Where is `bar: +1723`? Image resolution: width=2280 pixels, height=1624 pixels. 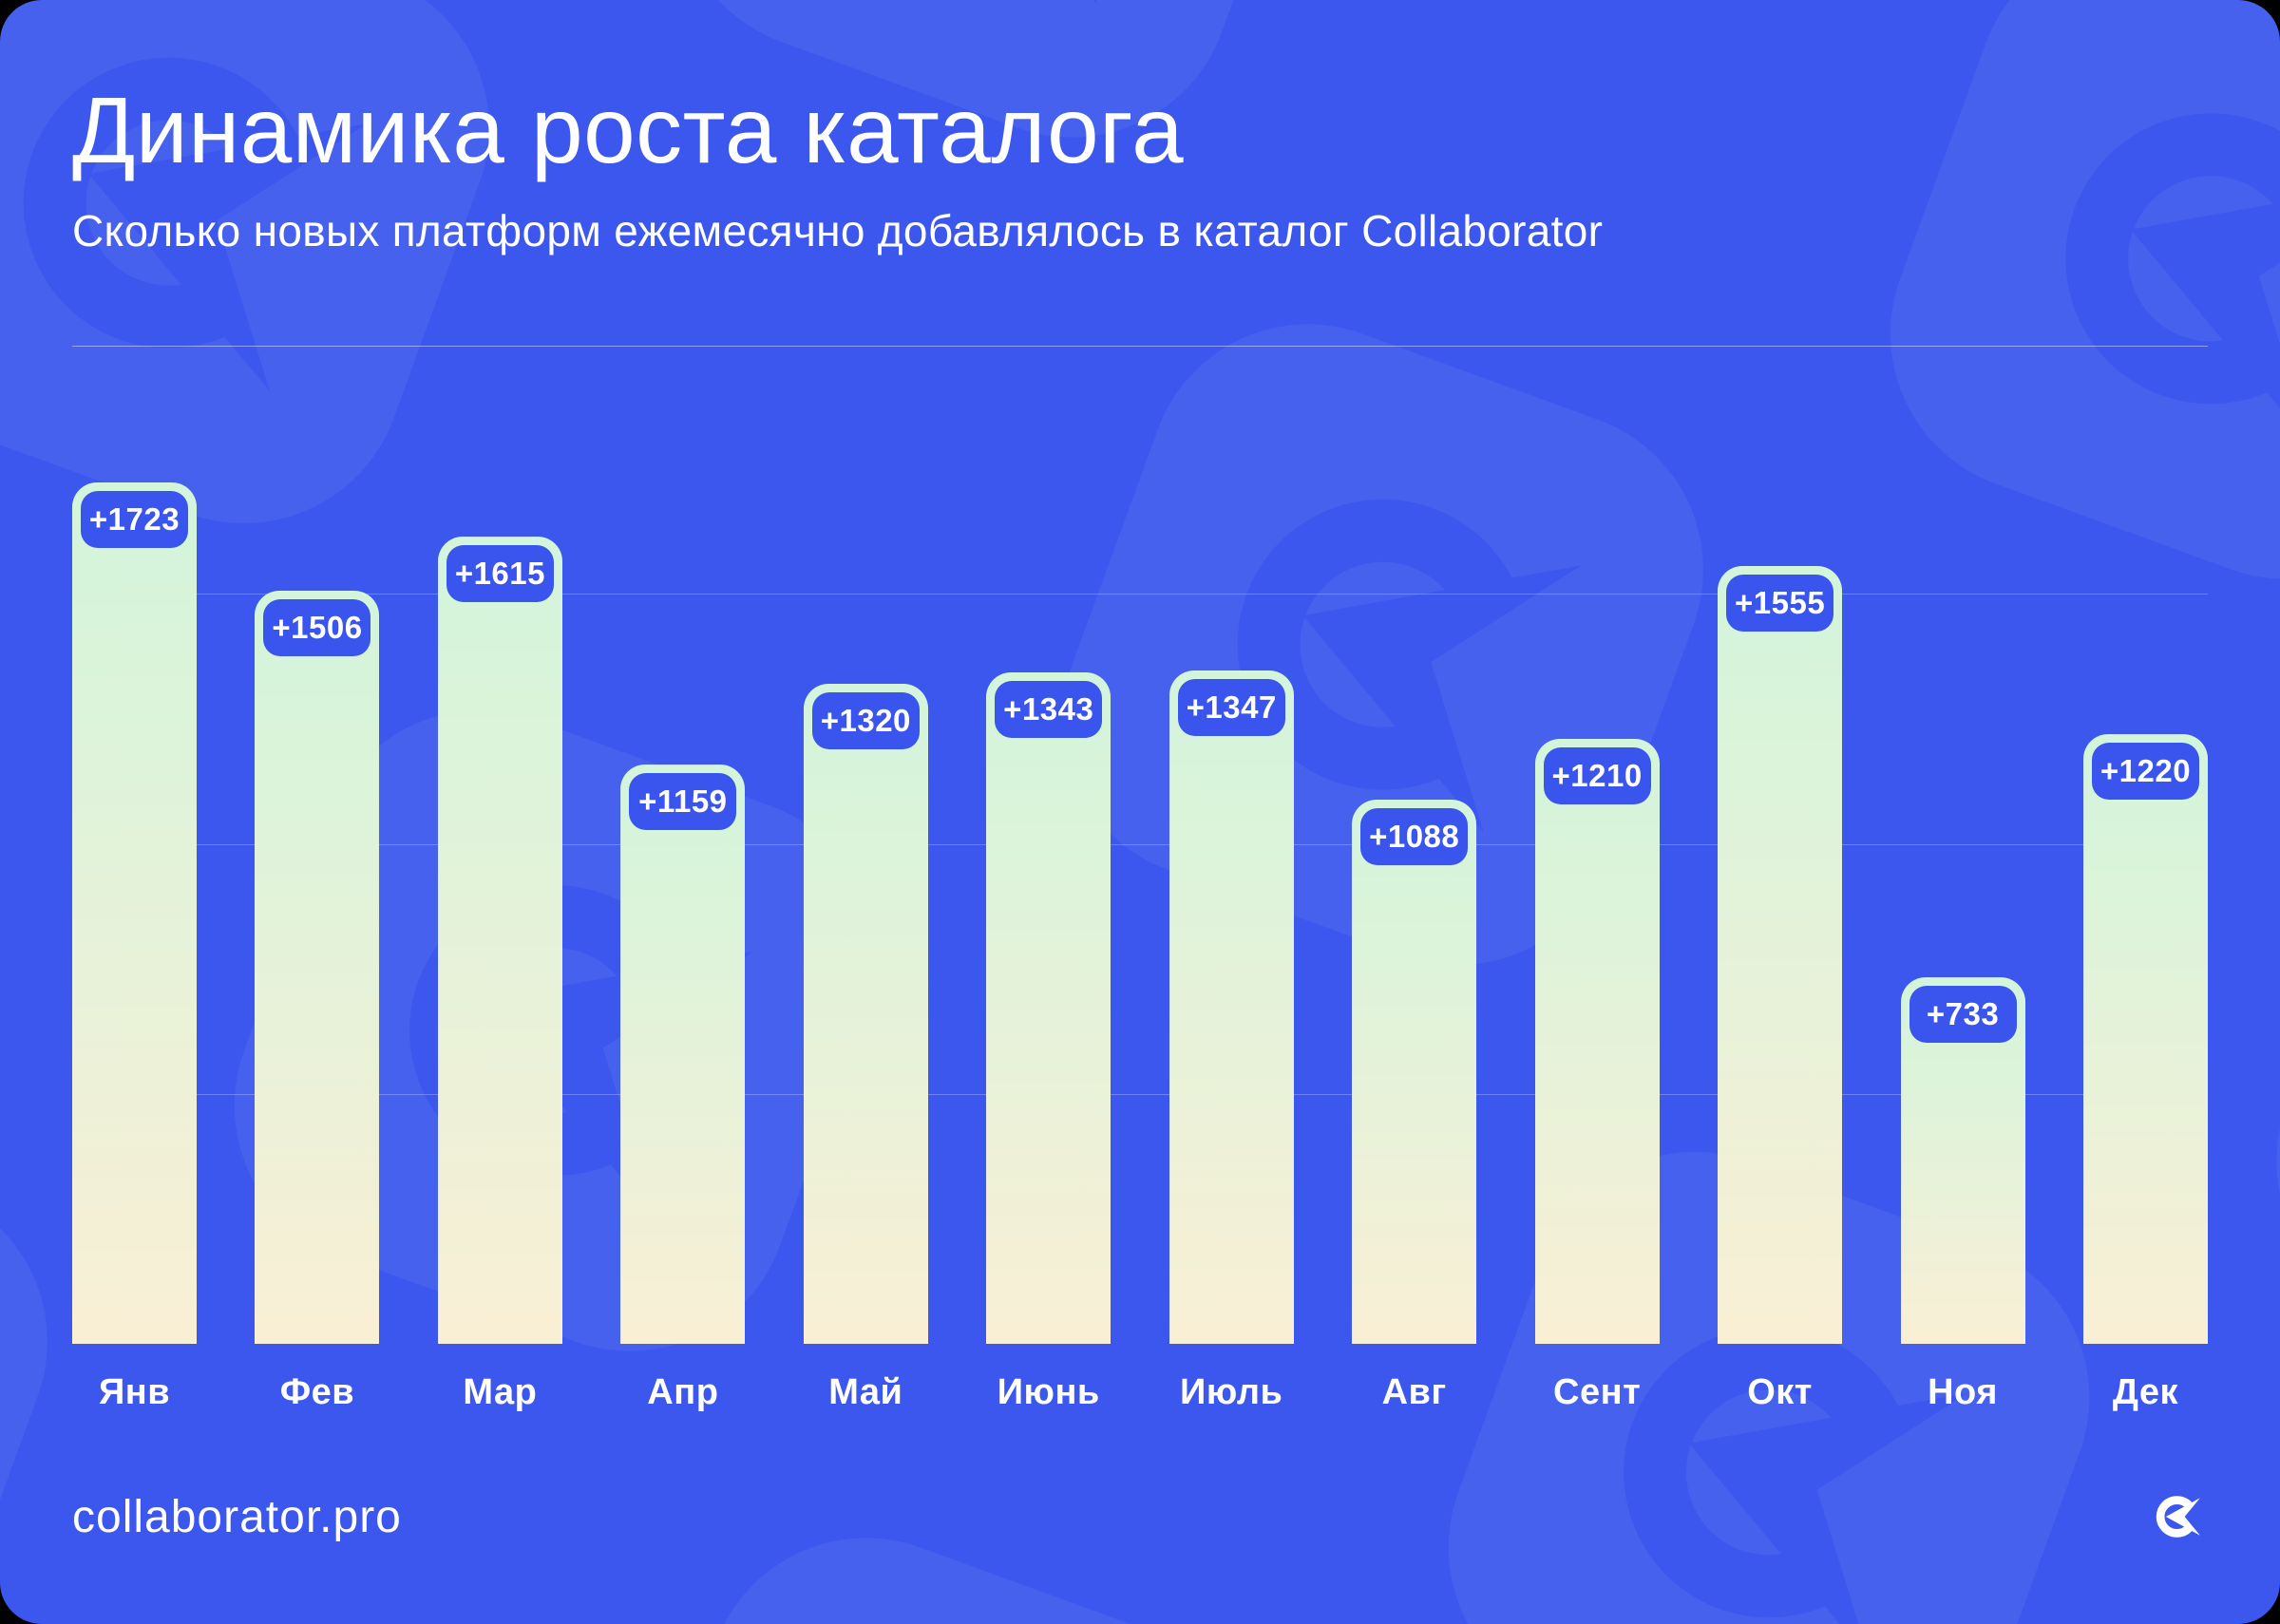
bar: +1723 is located at coordinates (134, 913).